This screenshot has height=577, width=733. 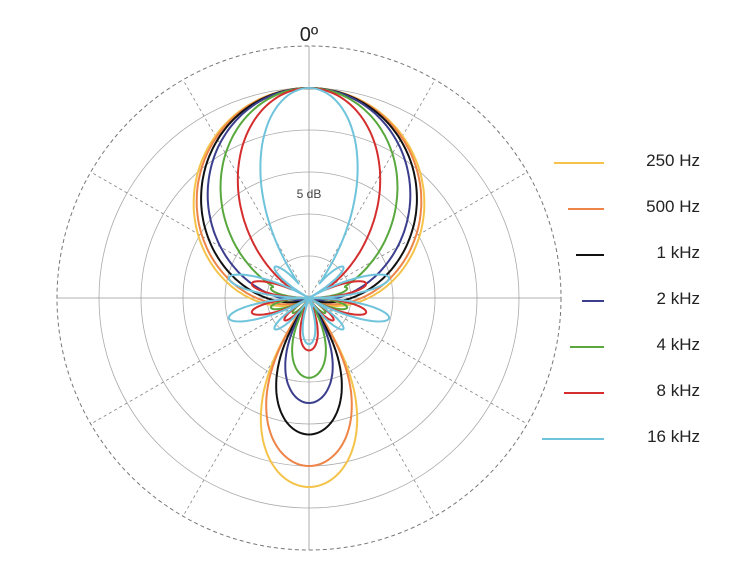 What do you see at coordinates (635, 174) in the screenshot?
I see `legend-item: 250 Hz` at bounding box center [635, 174].